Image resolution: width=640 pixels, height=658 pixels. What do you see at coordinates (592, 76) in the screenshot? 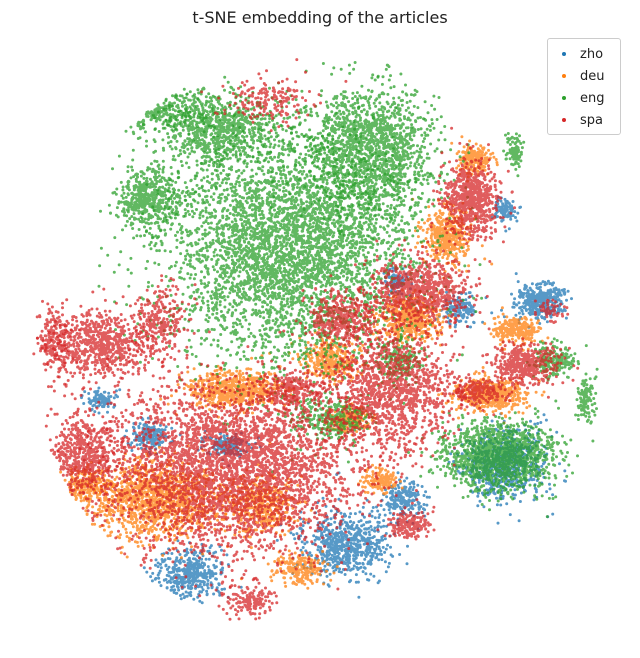
I see `legend-label-deu: deu` at bounding box center [592, 76].